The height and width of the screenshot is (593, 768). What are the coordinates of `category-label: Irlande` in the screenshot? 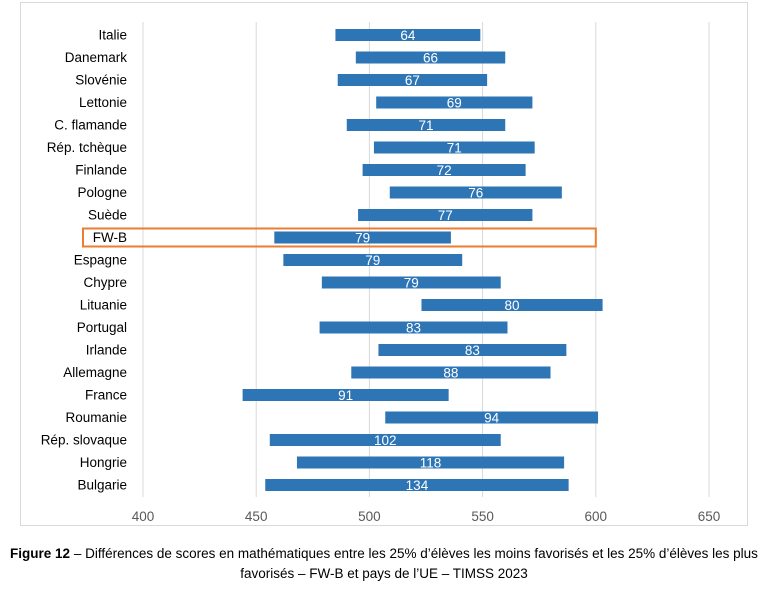 It's located at (106, 350).